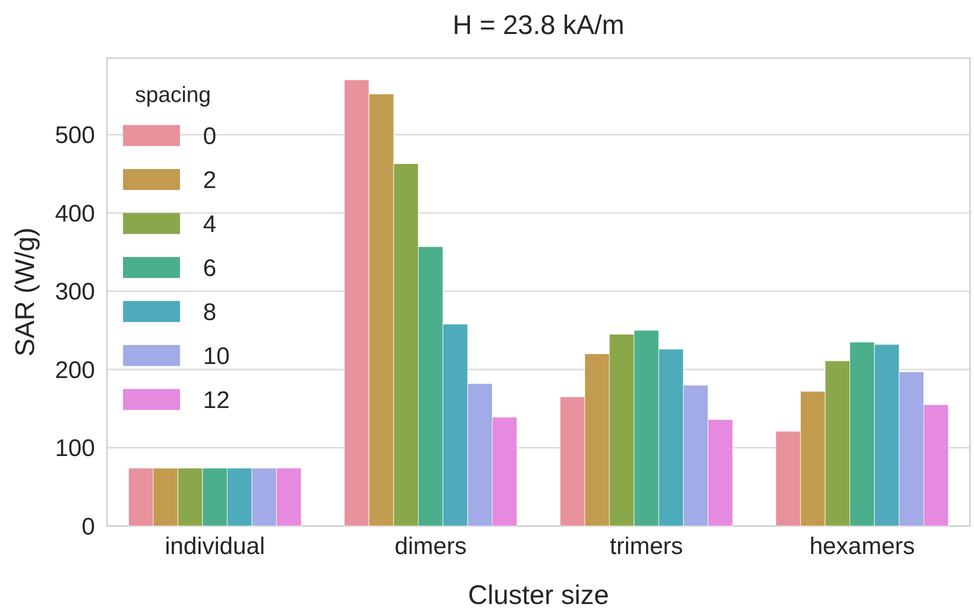  I want to click on y-tick-label: 100, so click(74, 448).